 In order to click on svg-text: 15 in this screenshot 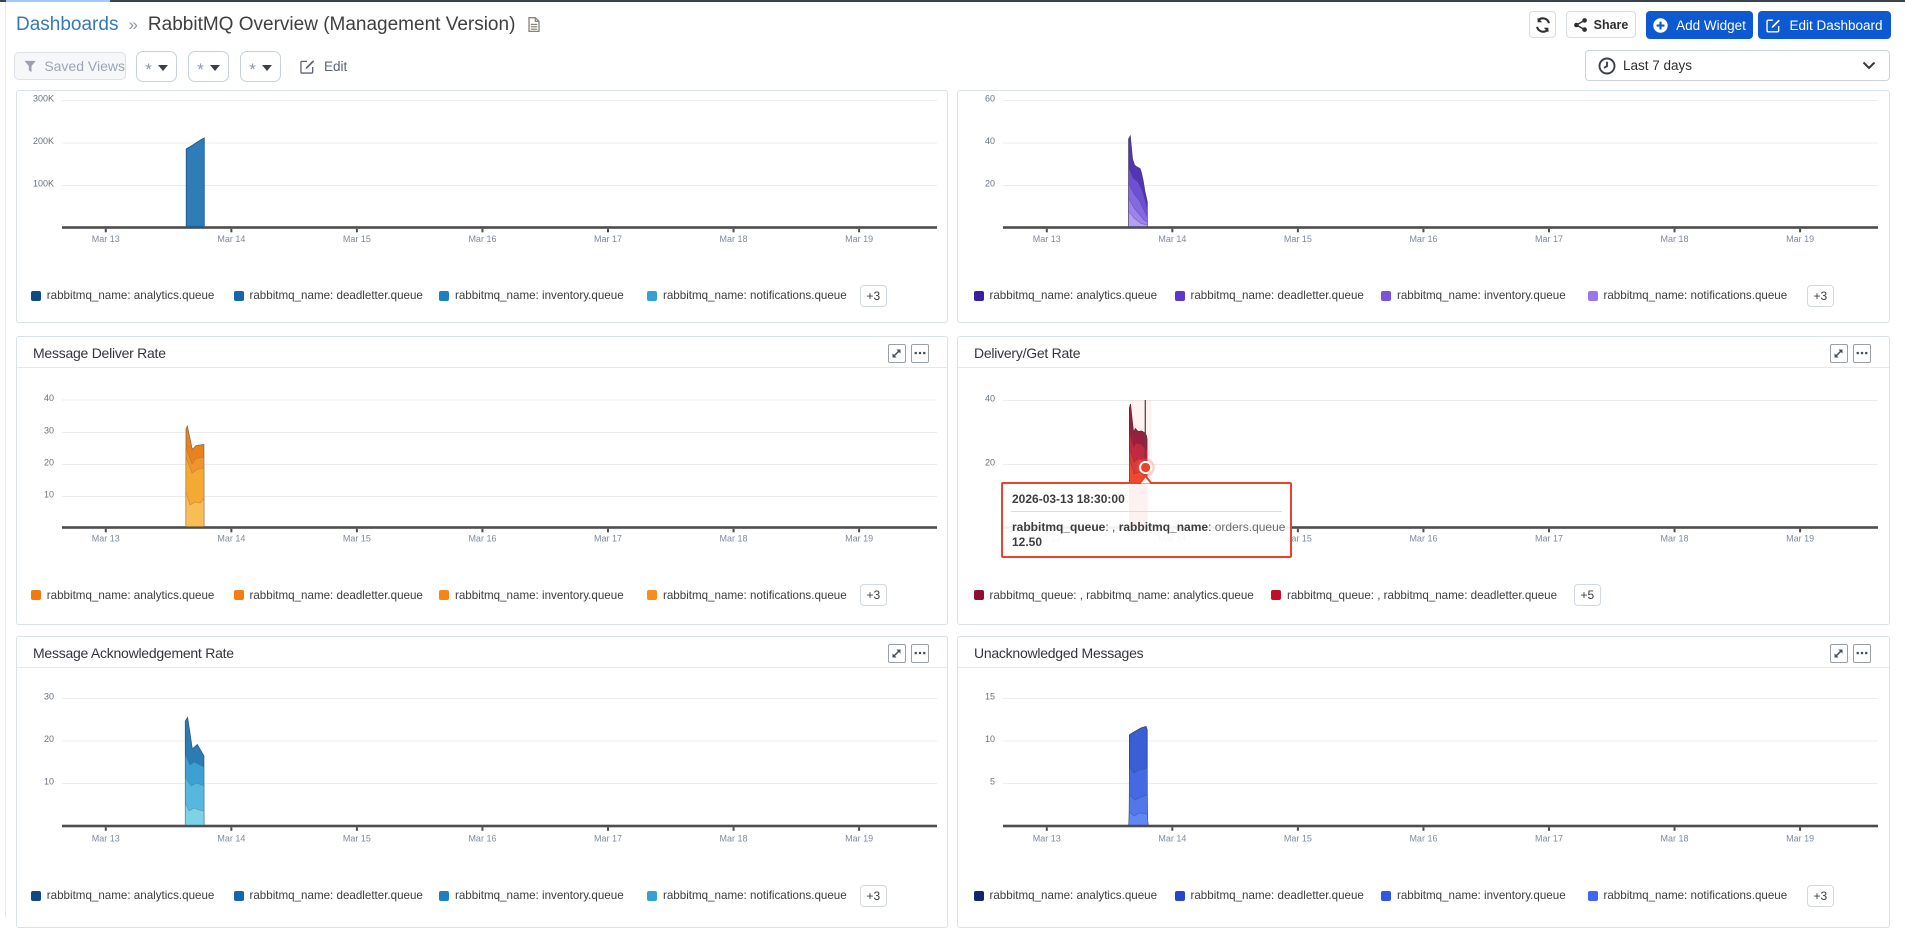, I will do `click(990, 696)`.